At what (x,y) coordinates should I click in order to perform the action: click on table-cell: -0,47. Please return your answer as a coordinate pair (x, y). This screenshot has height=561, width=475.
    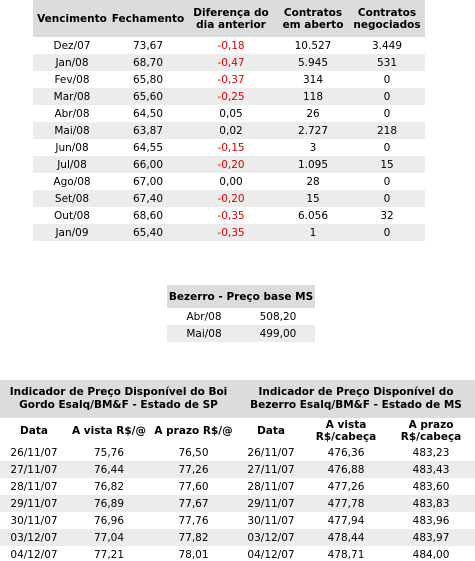
    Looking at the image, I should click on (231, 62).